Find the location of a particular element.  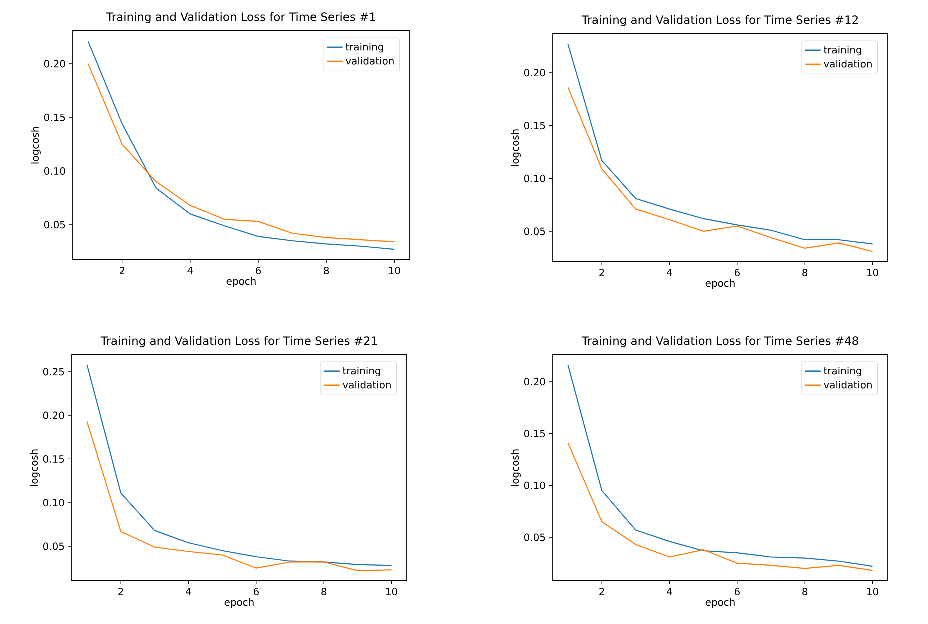

chart-title: Training and Validation Loss for Time Series #48 is located at coordinates (720, 342).